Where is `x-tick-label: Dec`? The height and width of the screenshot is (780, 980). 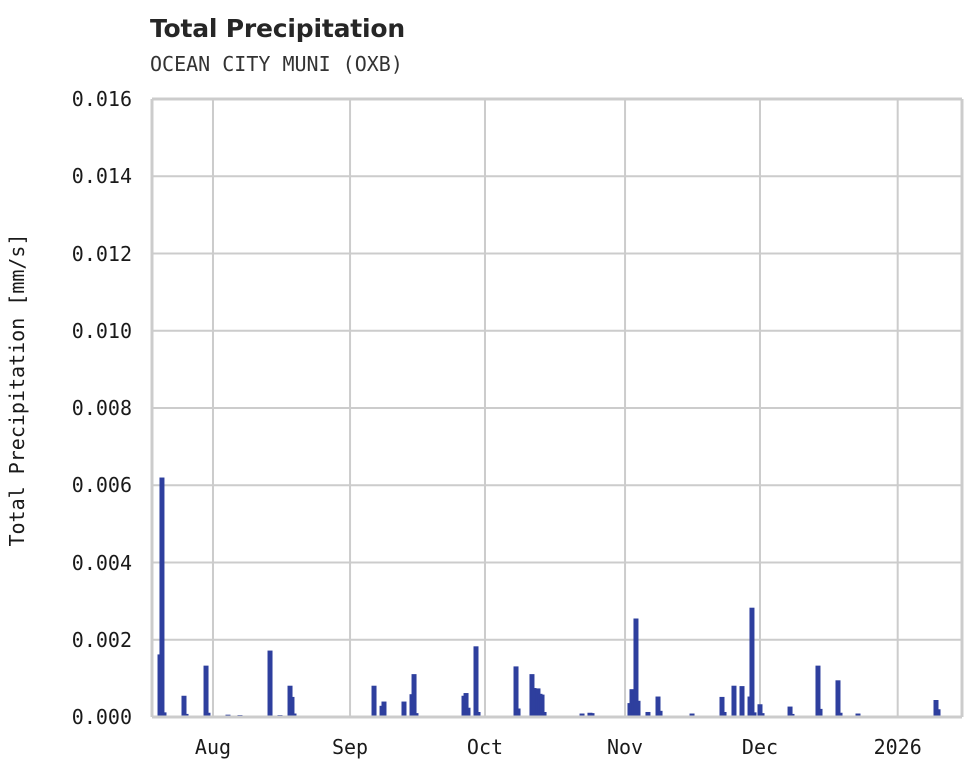 x-tick-label: Dec is located at coordinates (760, 747).